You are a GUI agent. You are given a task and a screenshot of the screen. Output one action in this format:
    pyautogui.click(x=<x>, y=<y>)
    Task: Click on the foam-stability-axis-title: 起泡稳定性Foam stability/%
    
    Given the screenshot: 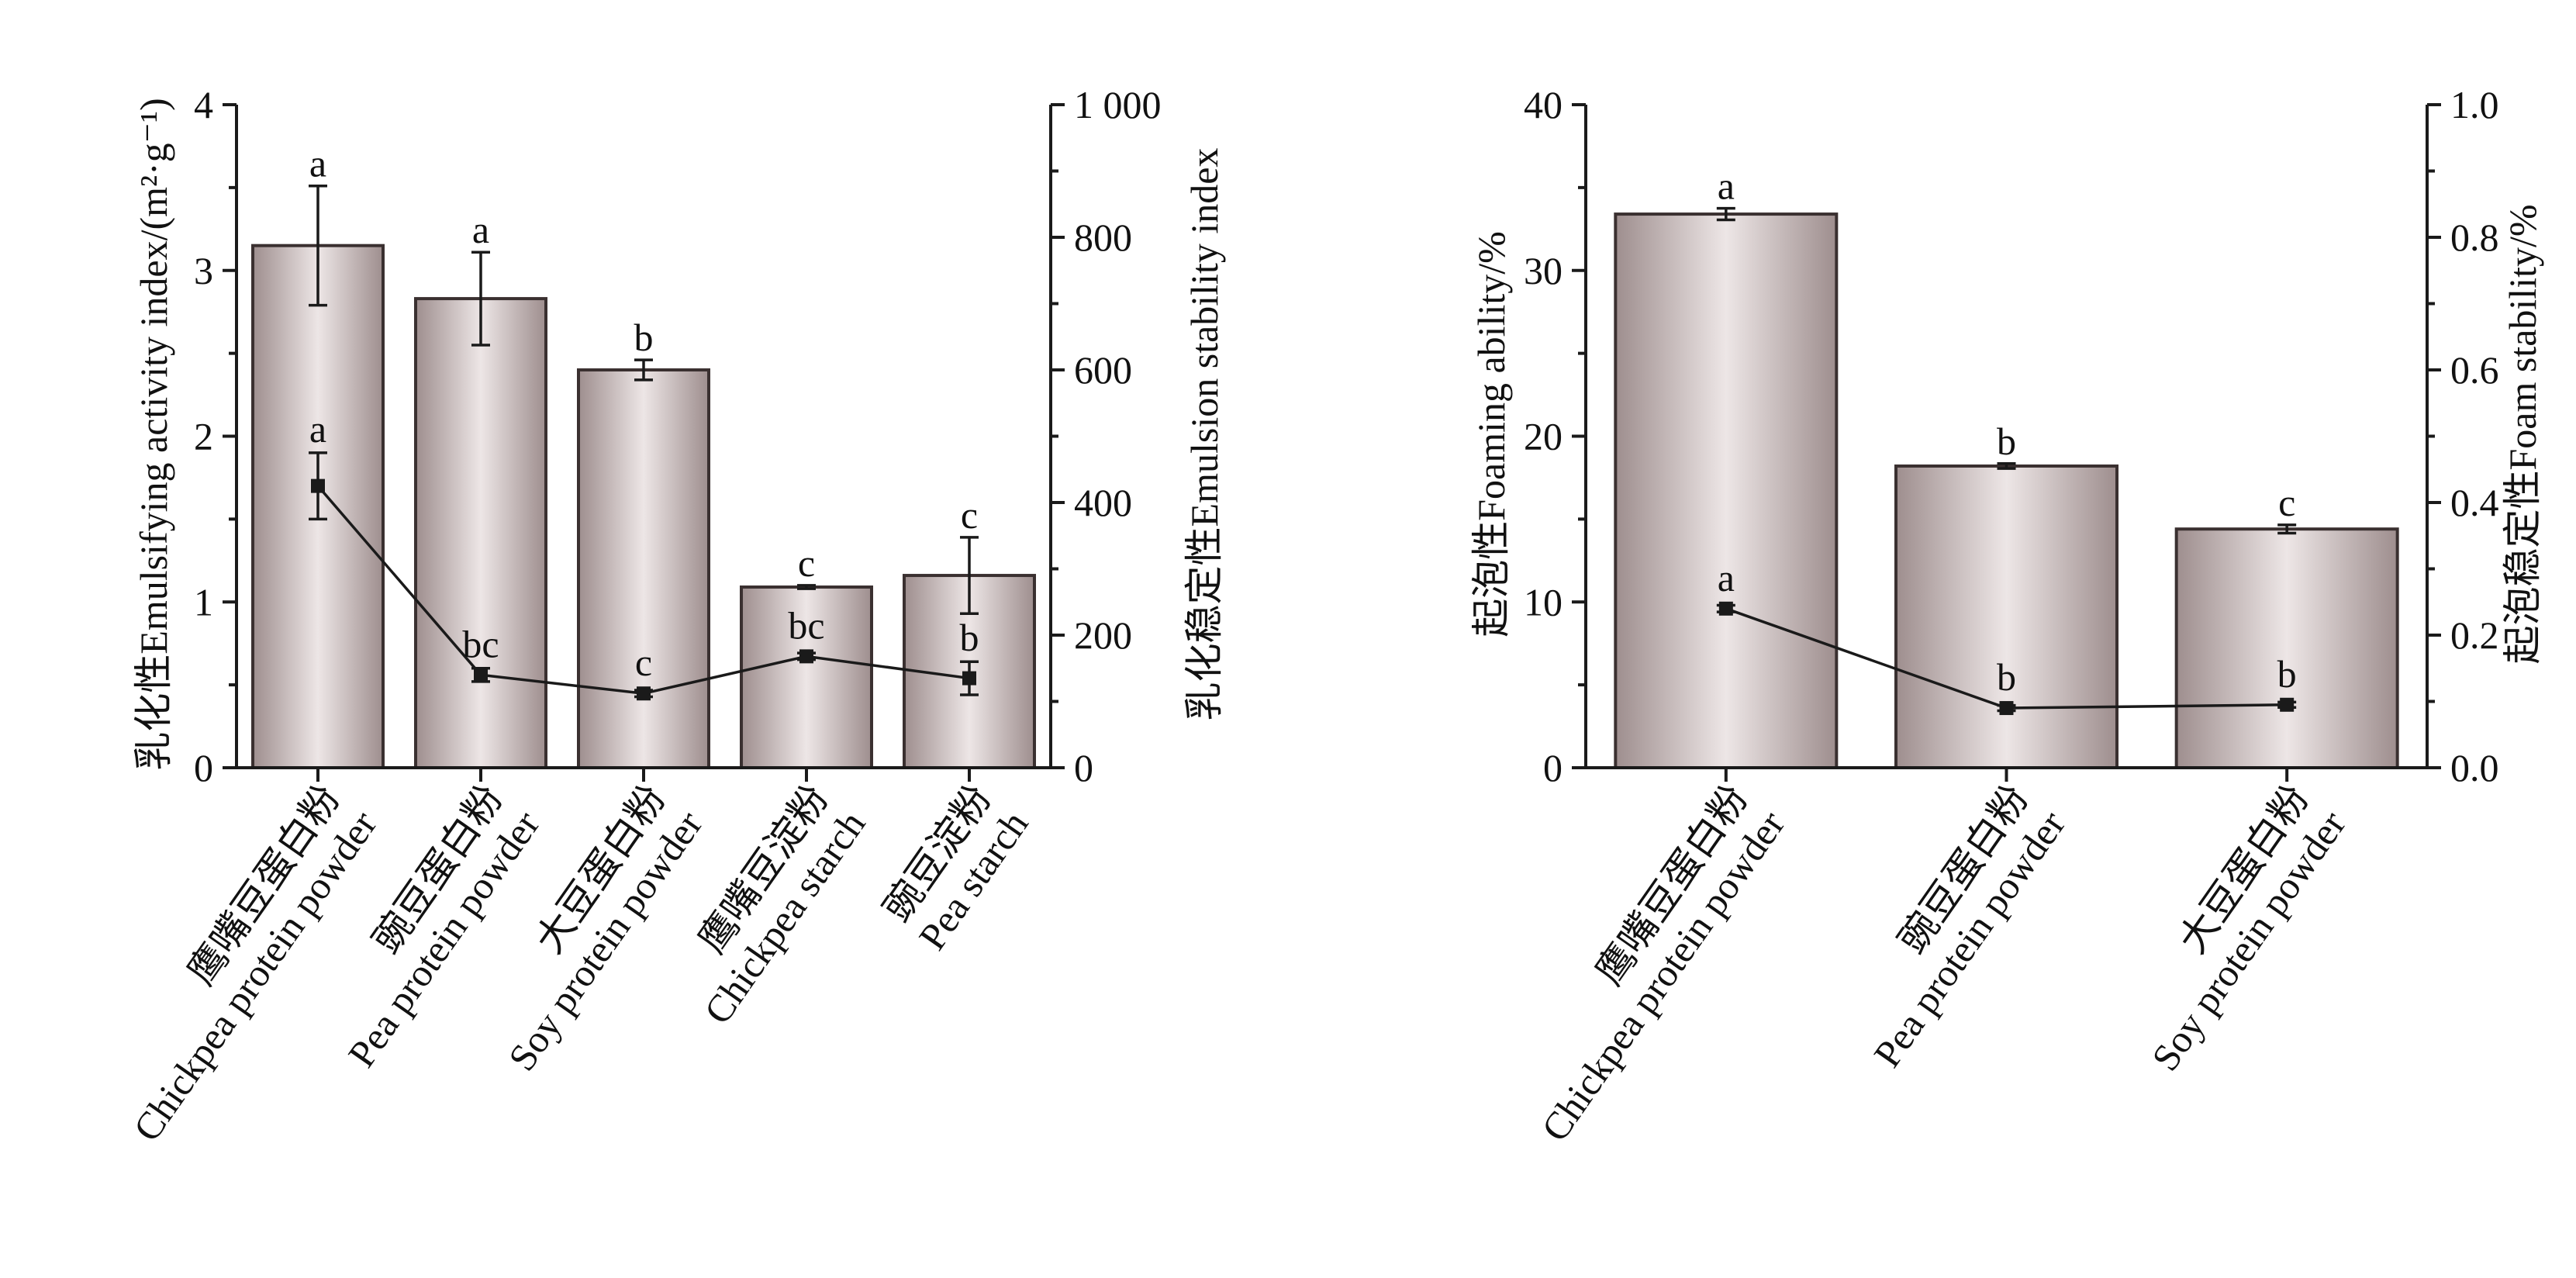 What is the action you would take?
    pyautogui.click(x=2522, y=434)
    